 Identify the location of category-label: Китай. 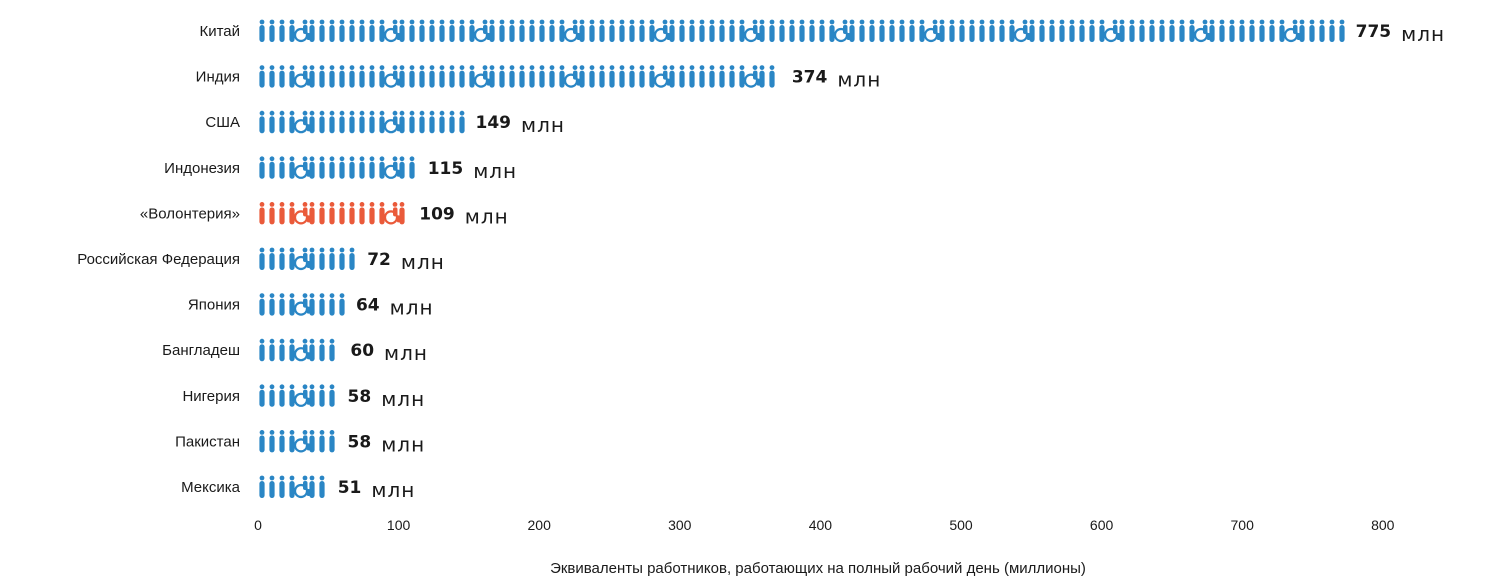
(219, 31).